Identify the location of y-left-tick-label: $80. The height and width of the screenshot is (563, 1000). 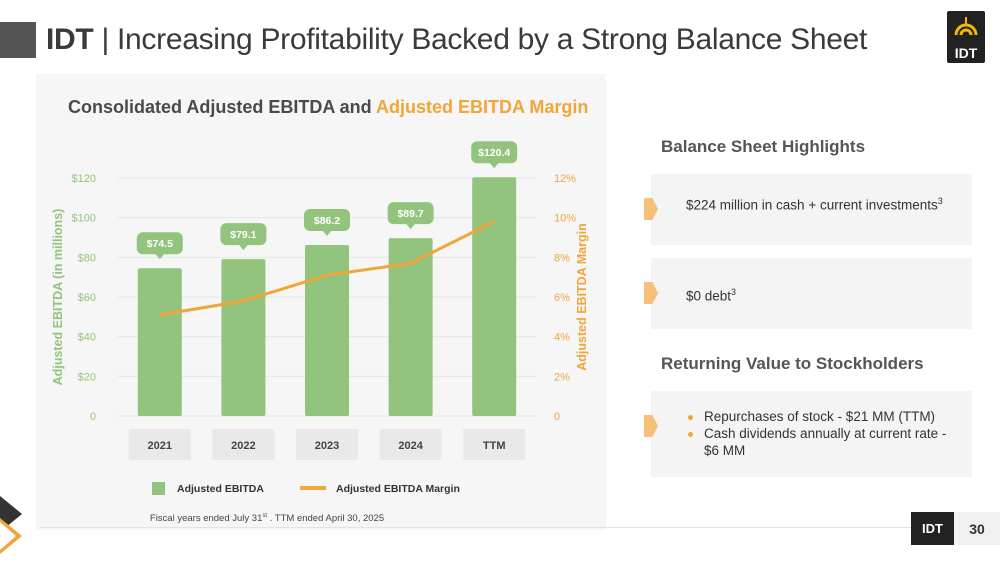
(87, 258).